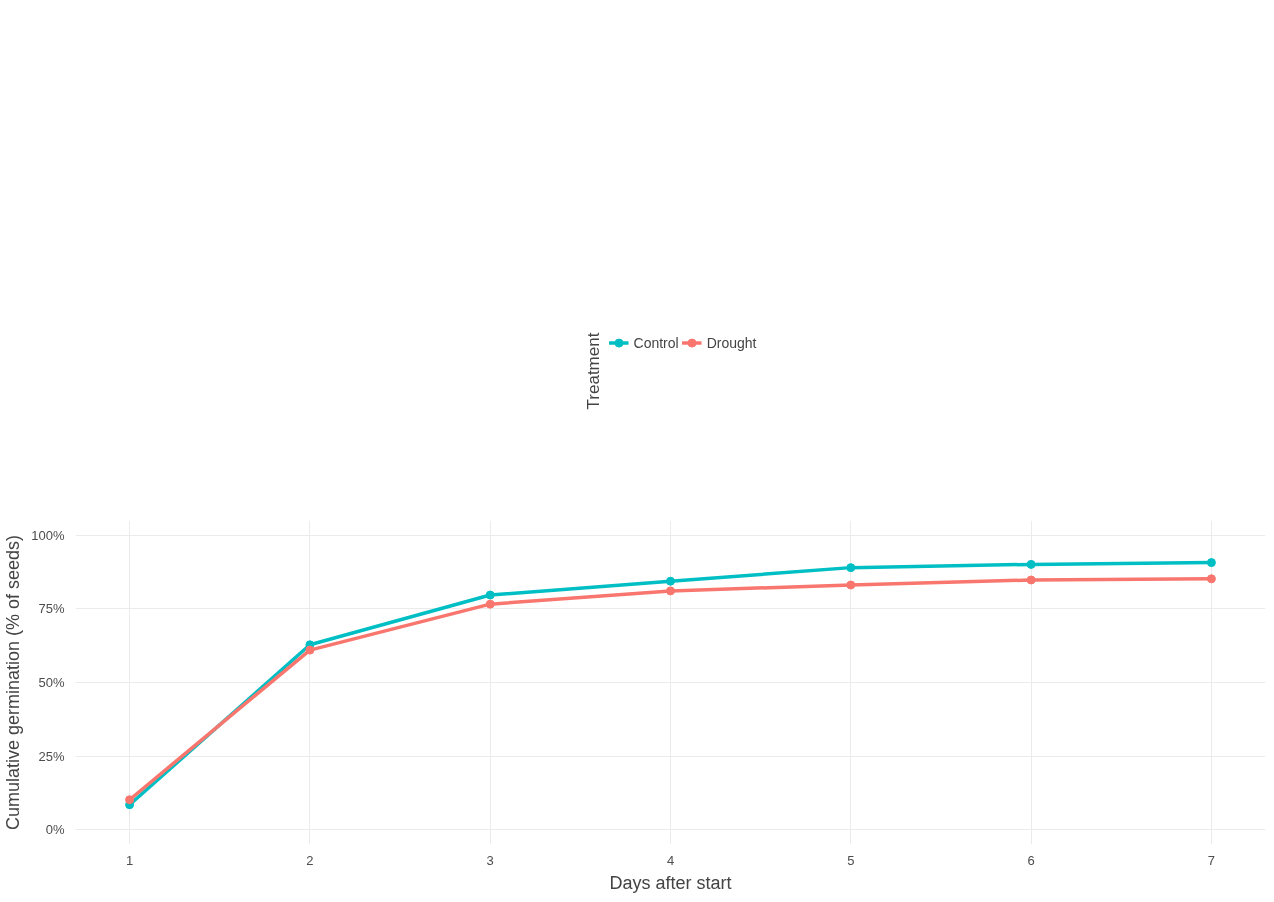 The width and height of the screenshot is (1274, 902). Describe the element at coordinates (851, 860) in the screenshot. I see `x-tick-label: 5` at that location.